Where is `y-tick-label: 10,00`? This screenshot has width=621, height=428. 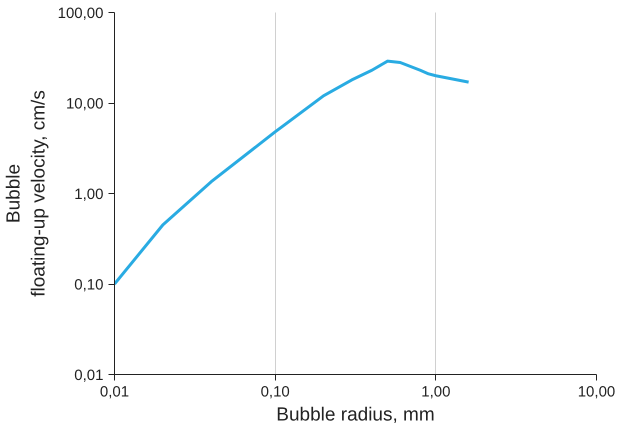
y-tick-label: 10,00 is located at coordinates (85, 104).